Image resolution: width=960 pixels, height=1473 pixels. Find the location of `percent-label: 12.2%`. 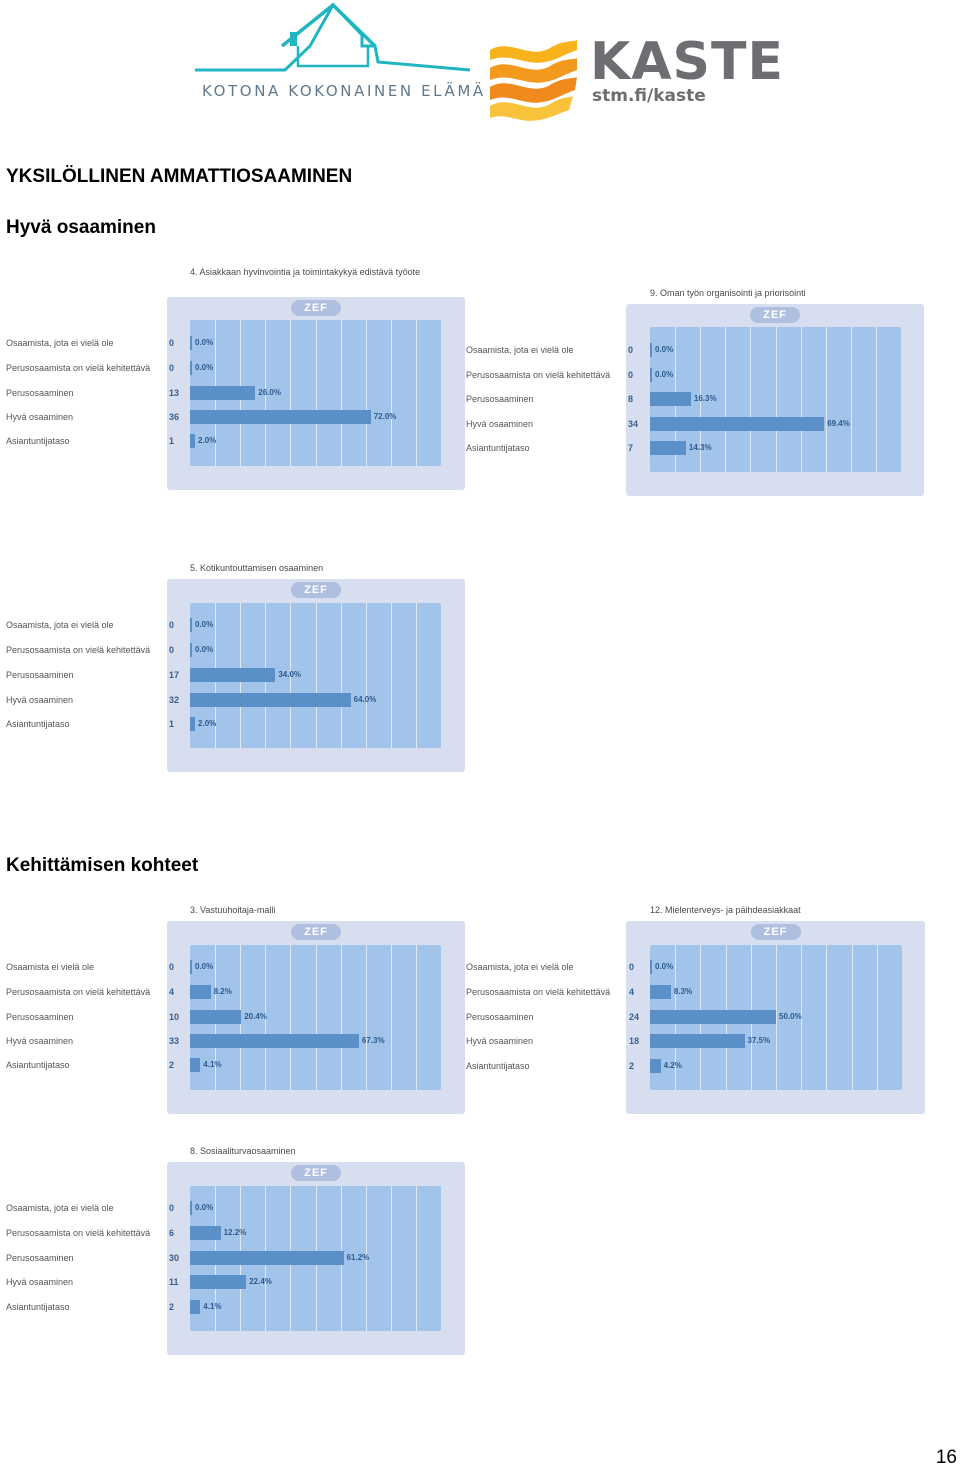

percent-label: 12.2% is located at coordinates (235, 1232).